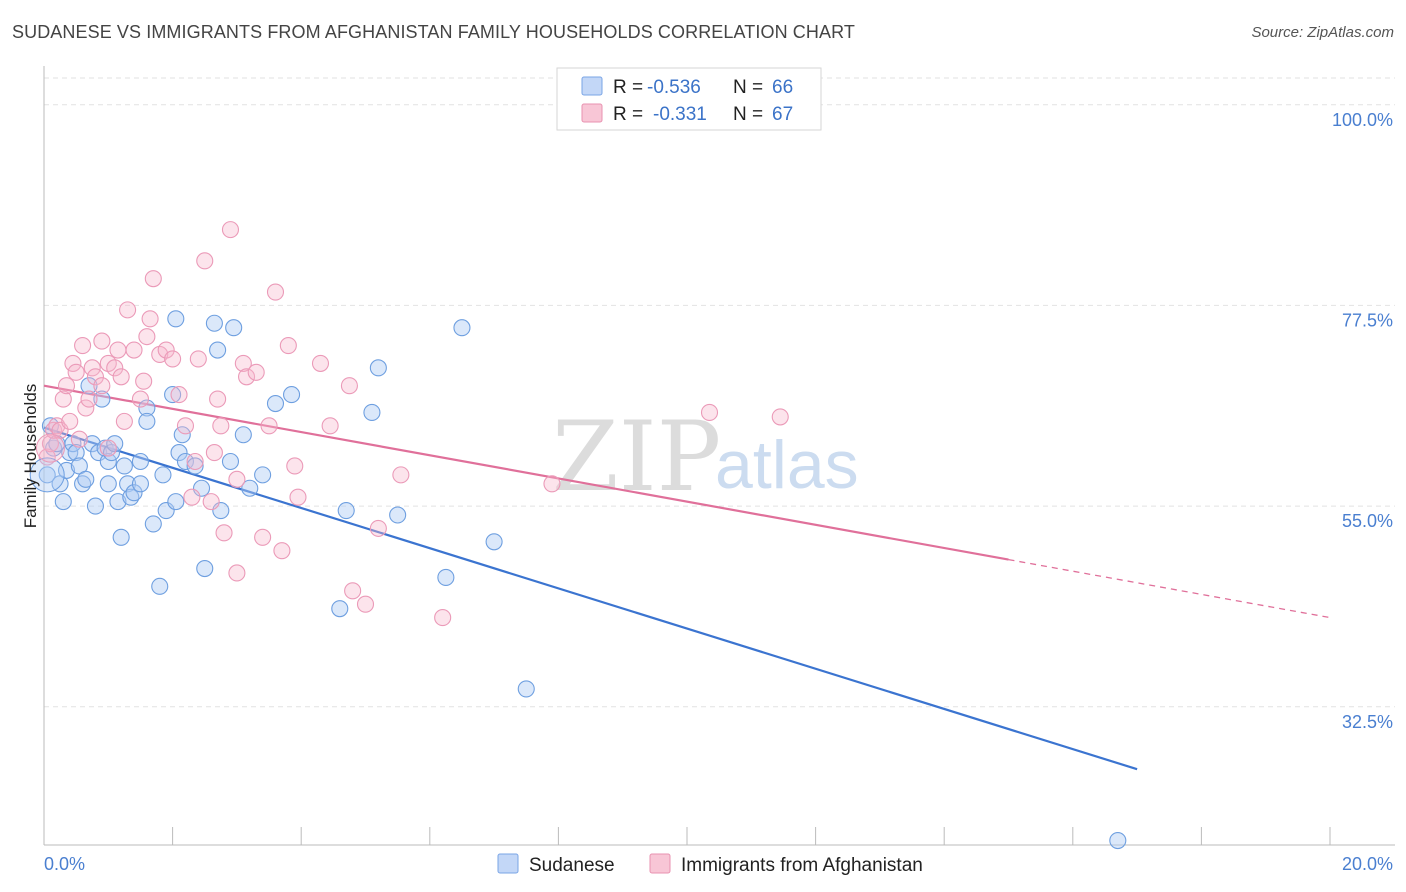 This screenshot has width=1406, height=892. Describe the element at coordinates (592, 86) in the screenshot. I see `legend-swatch-sudanese` at that location.